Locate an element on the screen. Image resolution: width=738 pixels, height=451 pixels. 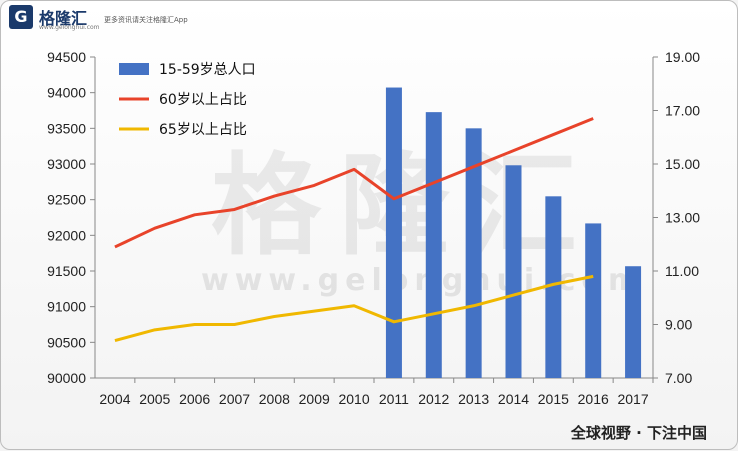
footer-slogan: 全球视野 · 下注中国 is located at coordinates (638, 433).